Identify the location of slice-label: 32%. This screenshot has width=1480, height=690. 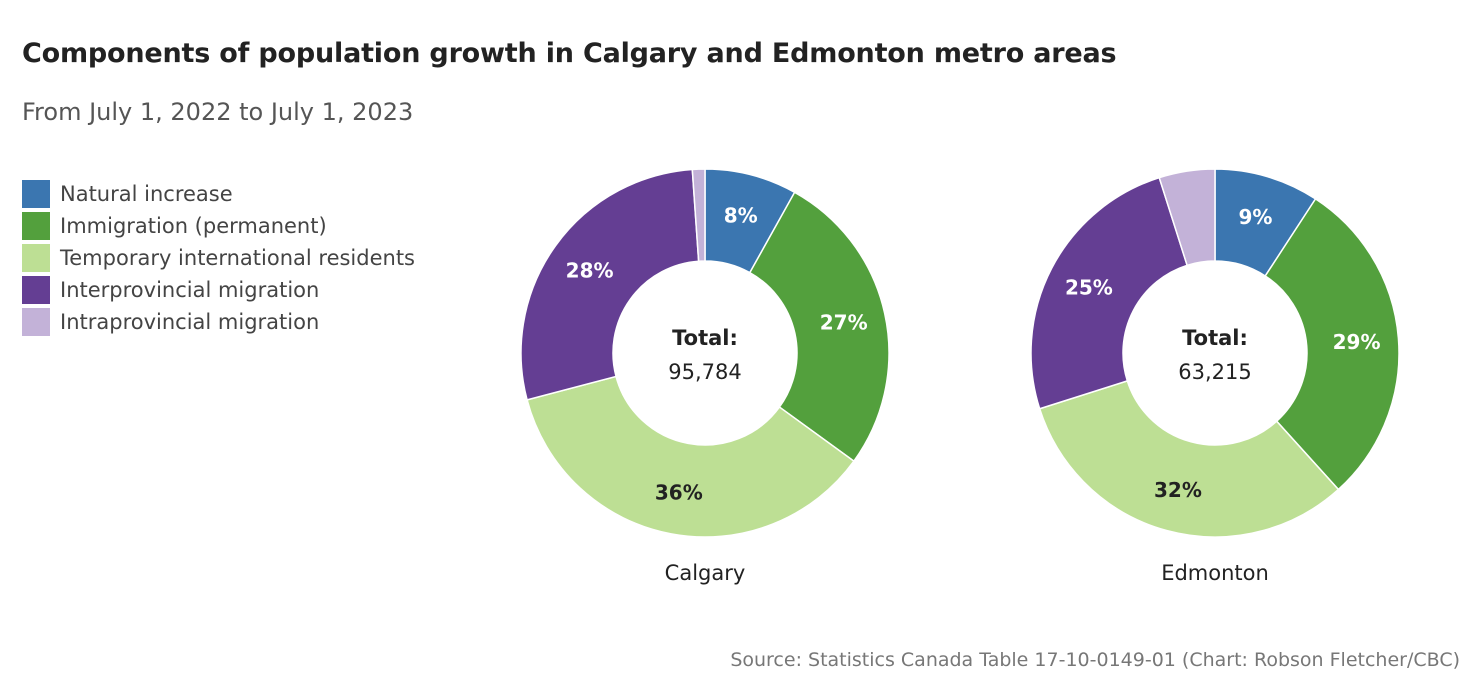
(1178, 490).